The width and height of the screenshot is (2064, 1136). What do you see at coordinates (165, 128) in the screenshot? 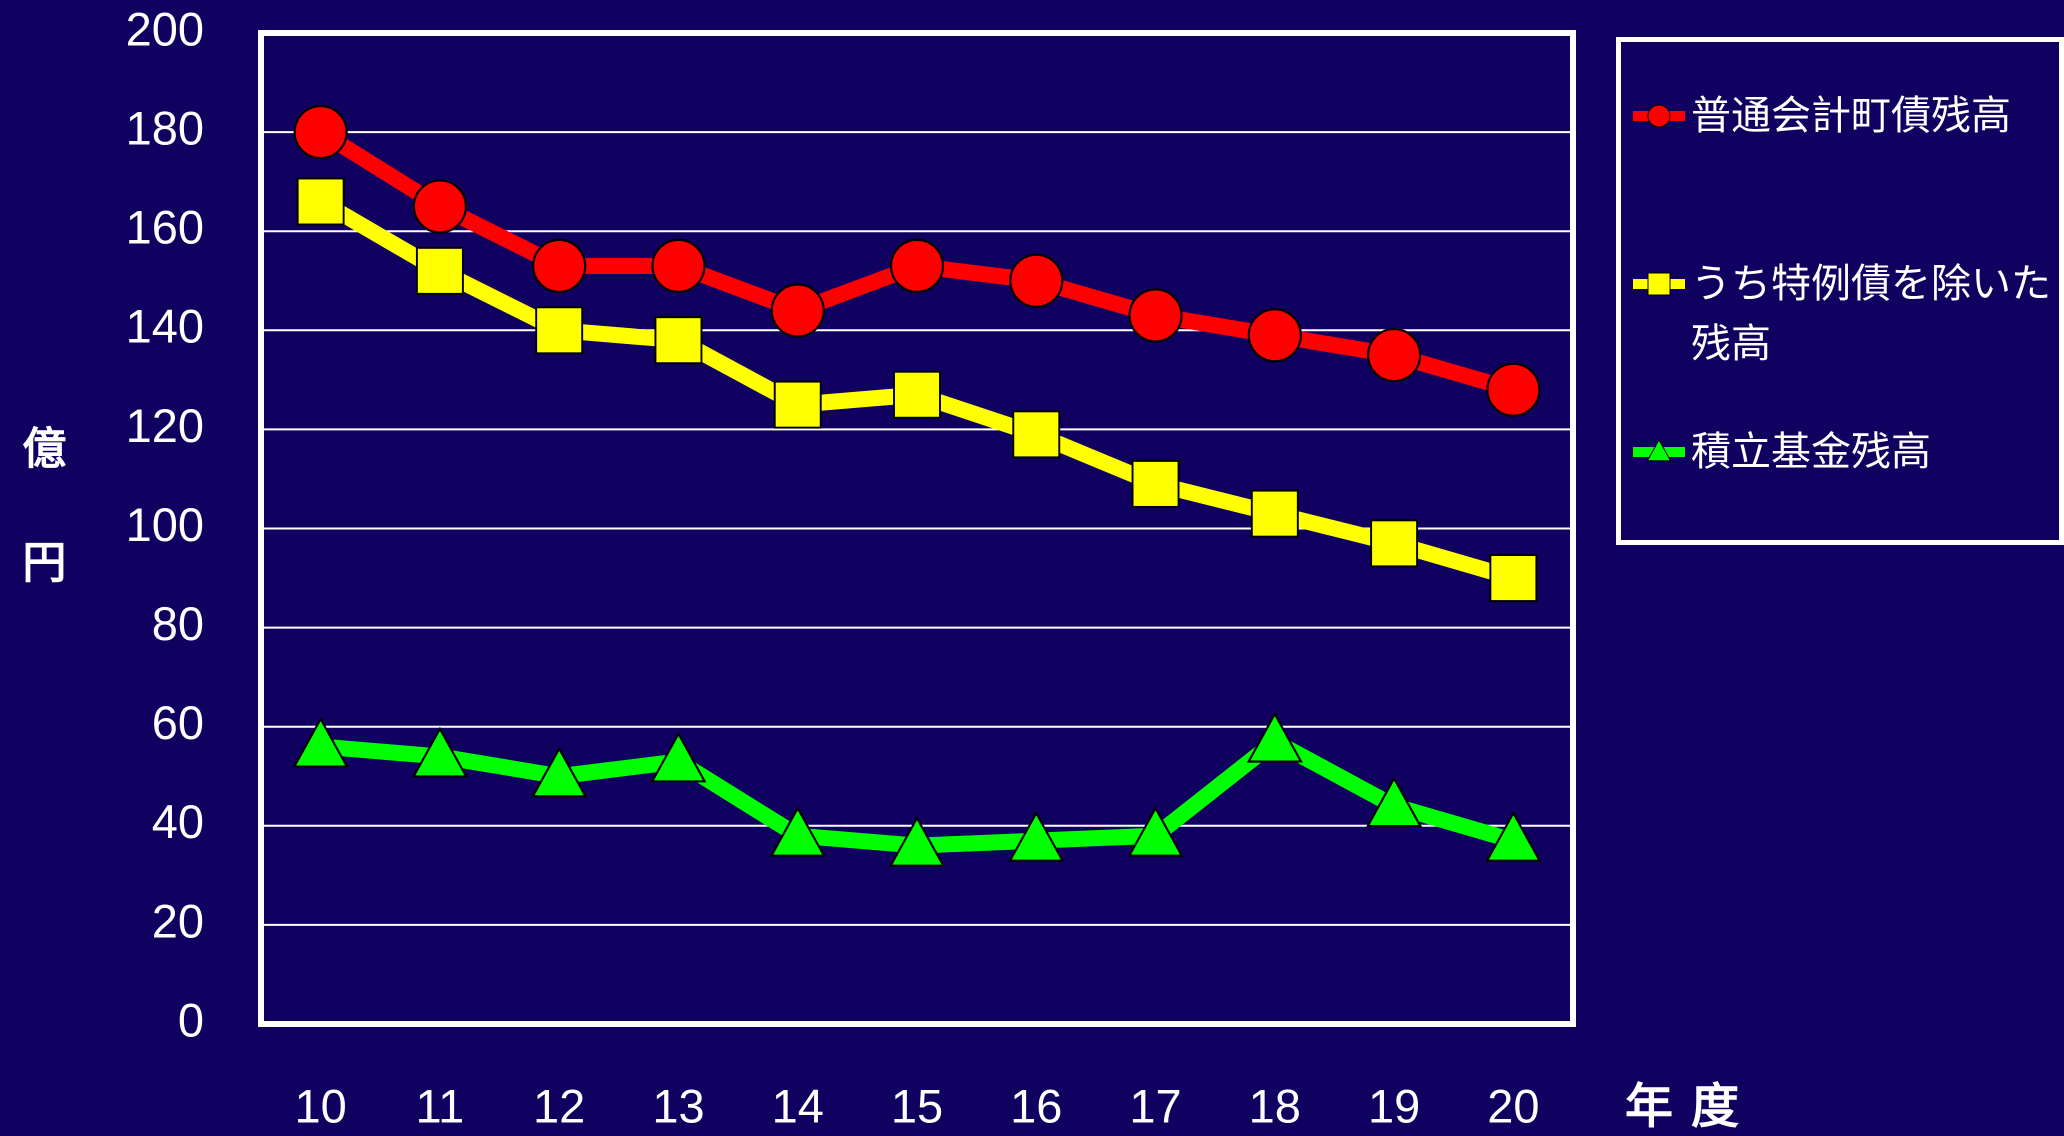
I see `y-tick-label: 180` at bounding box center [165, 128].